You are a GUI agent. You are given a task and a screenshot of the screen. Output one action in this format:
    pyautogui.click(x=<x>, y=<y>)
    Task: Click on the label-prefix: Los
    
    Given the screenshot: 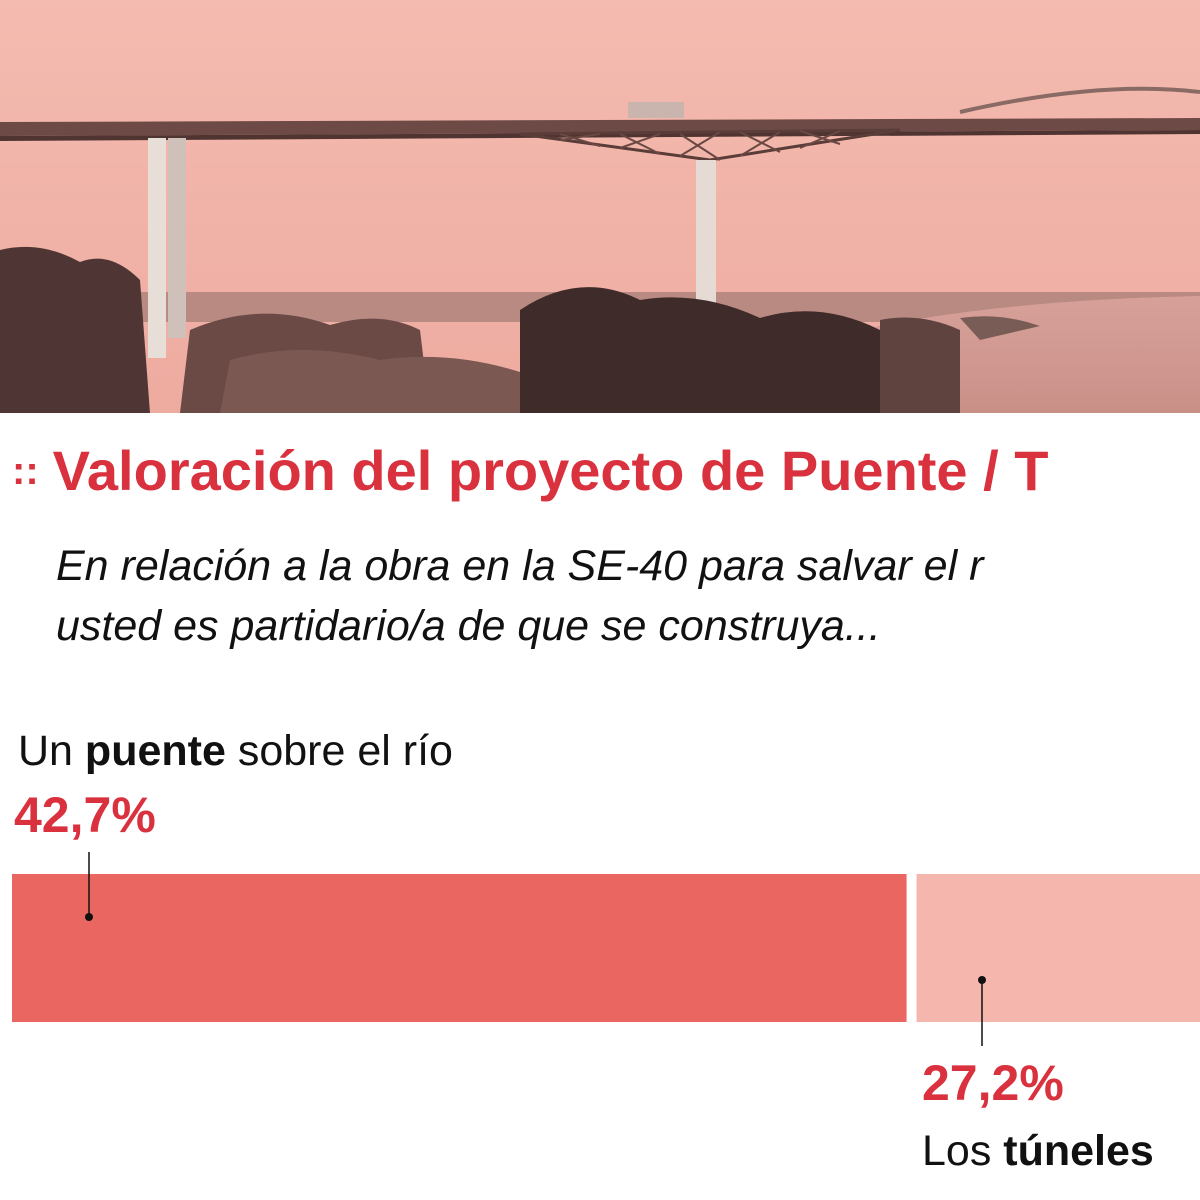 What is the action you would take?
    pyautogui.click(x=963, y=1151)
    